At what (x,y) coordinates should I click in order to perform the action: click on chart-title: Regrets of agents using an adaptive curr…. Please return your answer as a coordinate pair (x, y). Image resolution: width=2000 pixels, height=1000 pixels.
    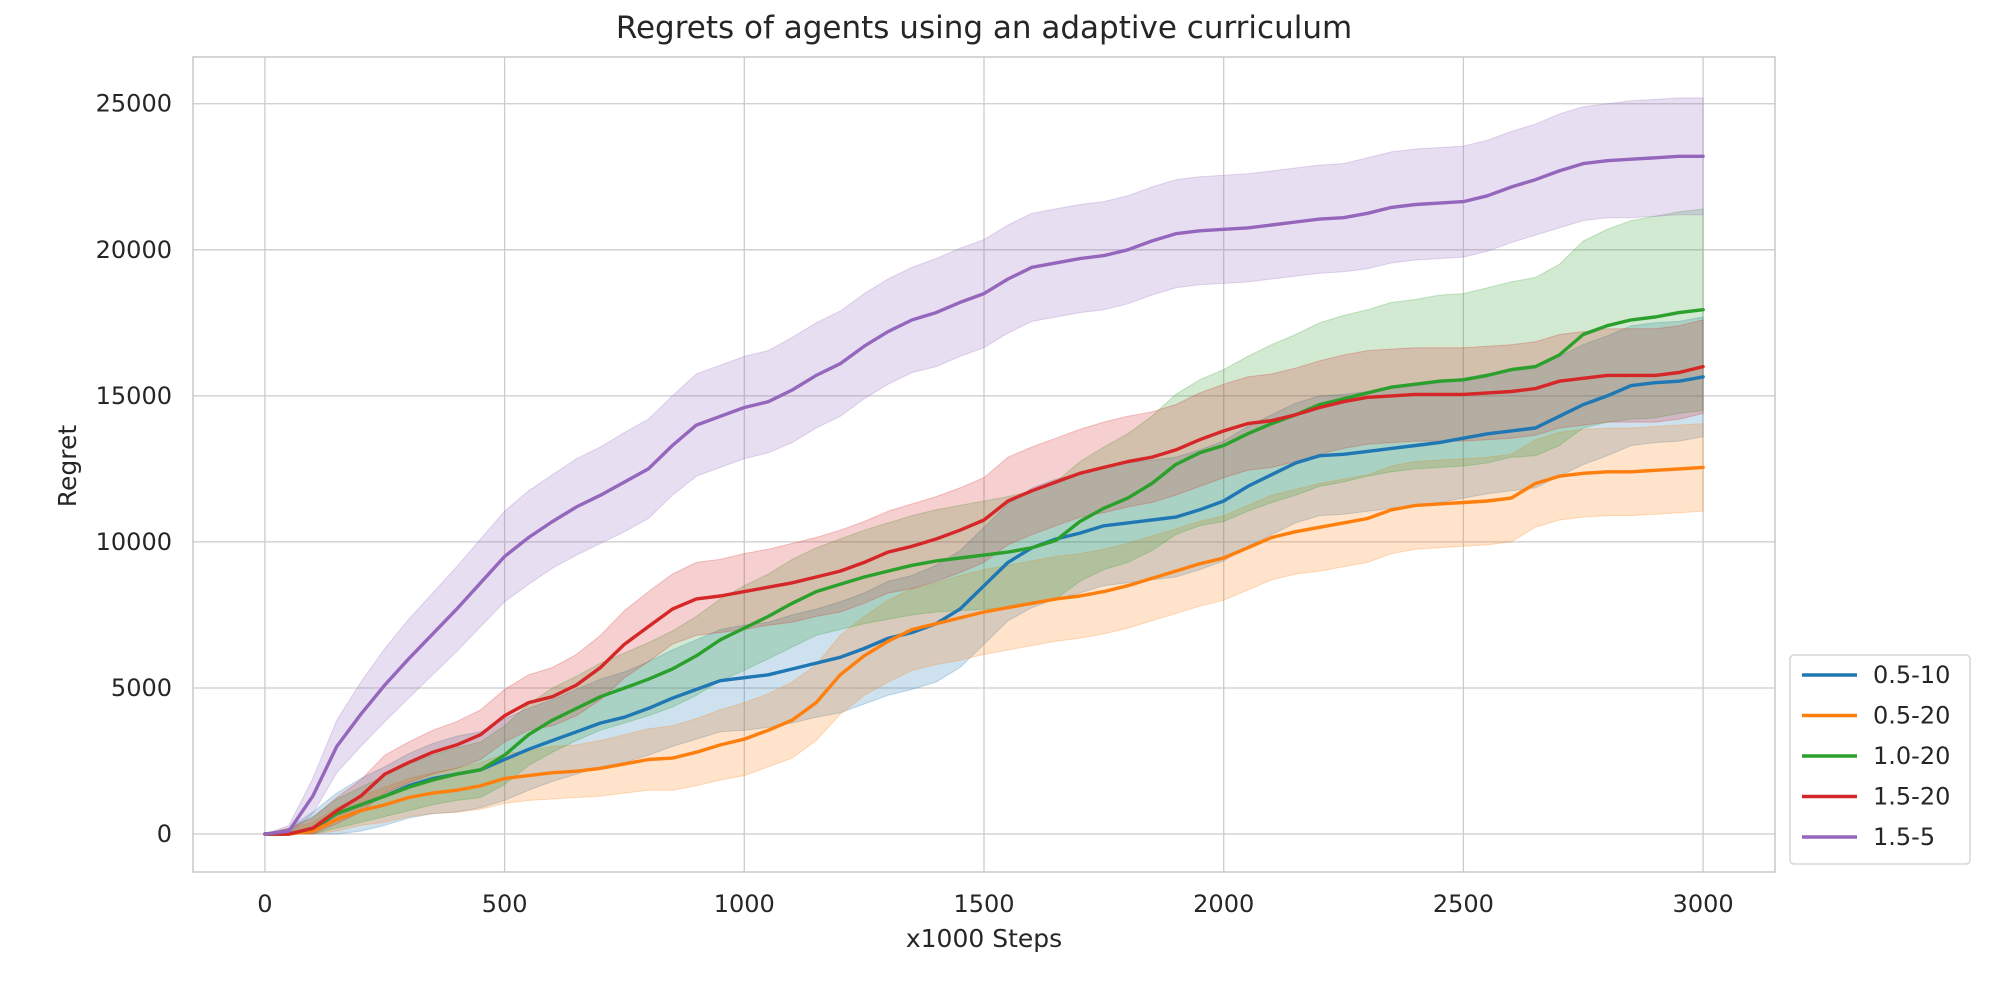
    Looking at the image, I should click on (984, 28).